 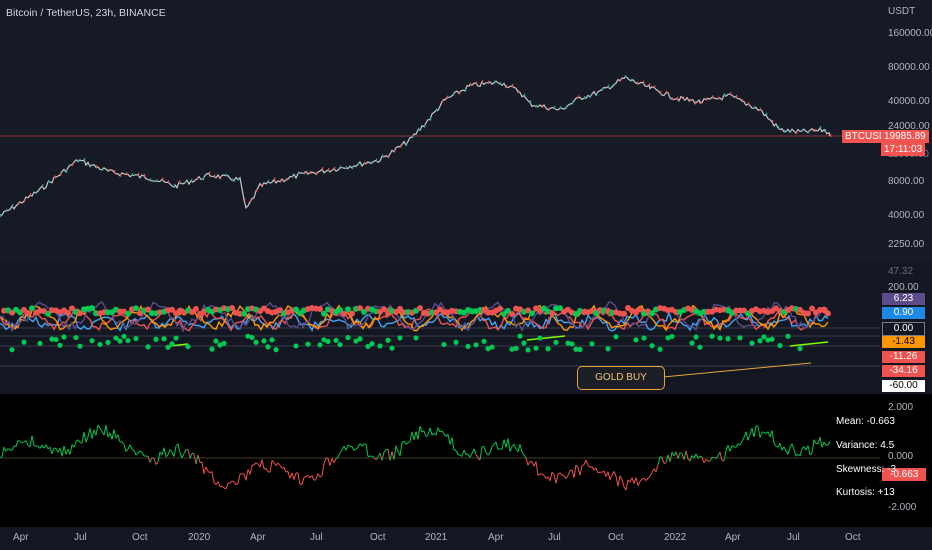 I want to click on osc-value-tag: -1.43, so click(x=903, y=342).